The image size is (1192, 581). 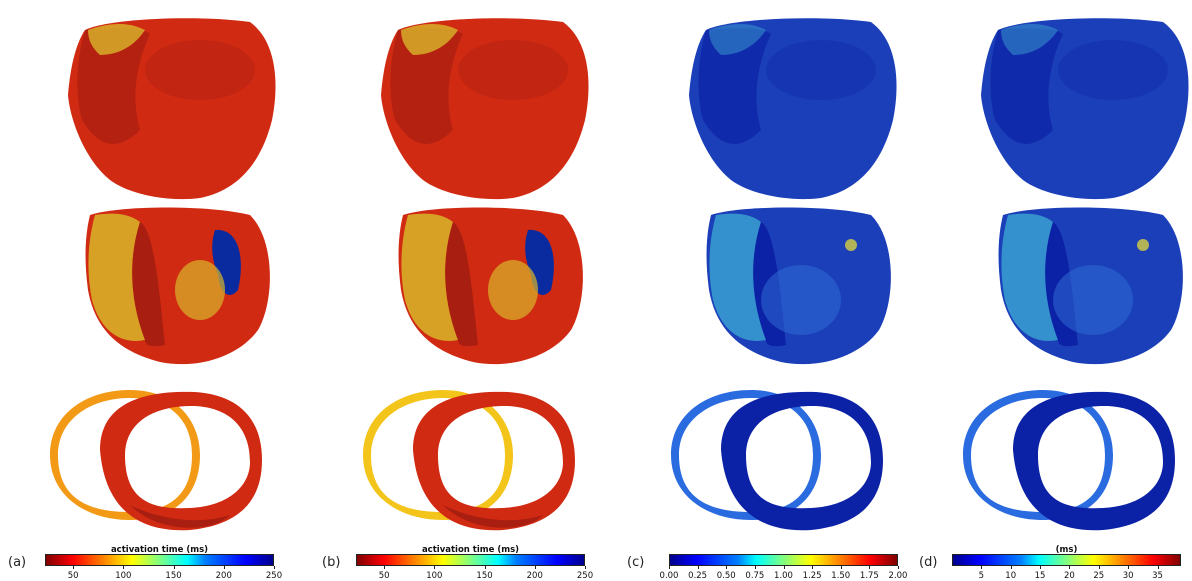 I want to click on colorbar-title: (ms), so click(x=1066, y=550).